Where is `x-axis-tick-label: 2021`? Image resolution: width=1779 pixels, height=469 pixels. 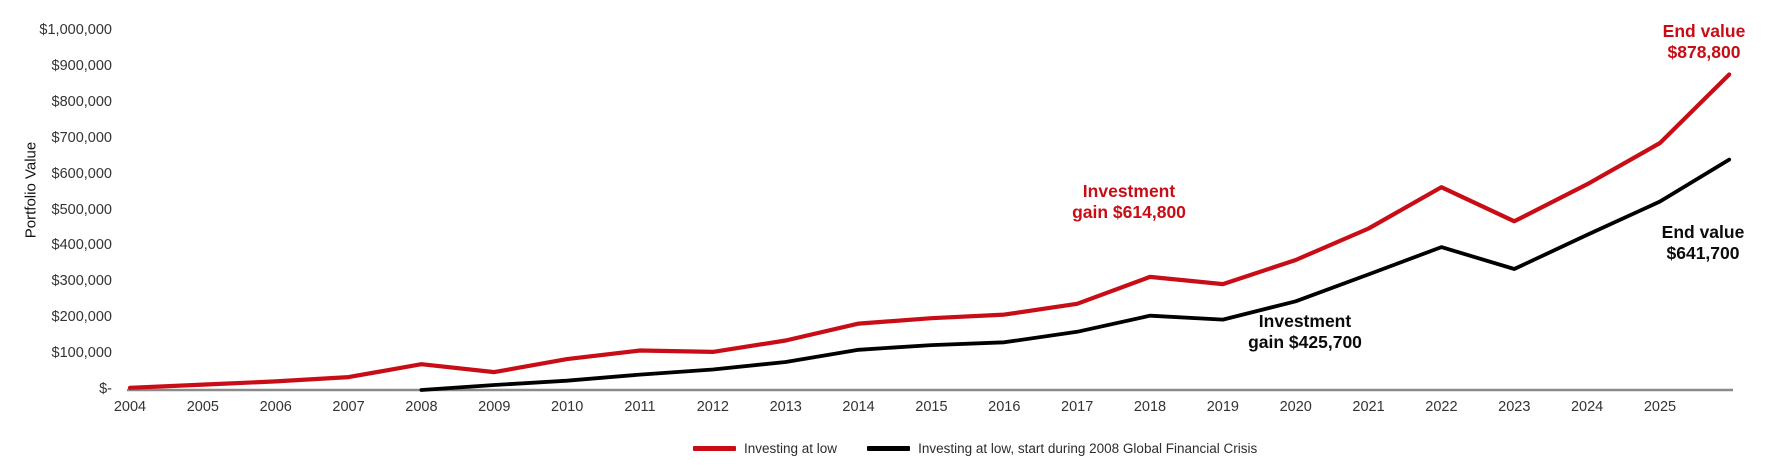
x-axis-tick-label: 2021 is located at coordinates (1368, 407).